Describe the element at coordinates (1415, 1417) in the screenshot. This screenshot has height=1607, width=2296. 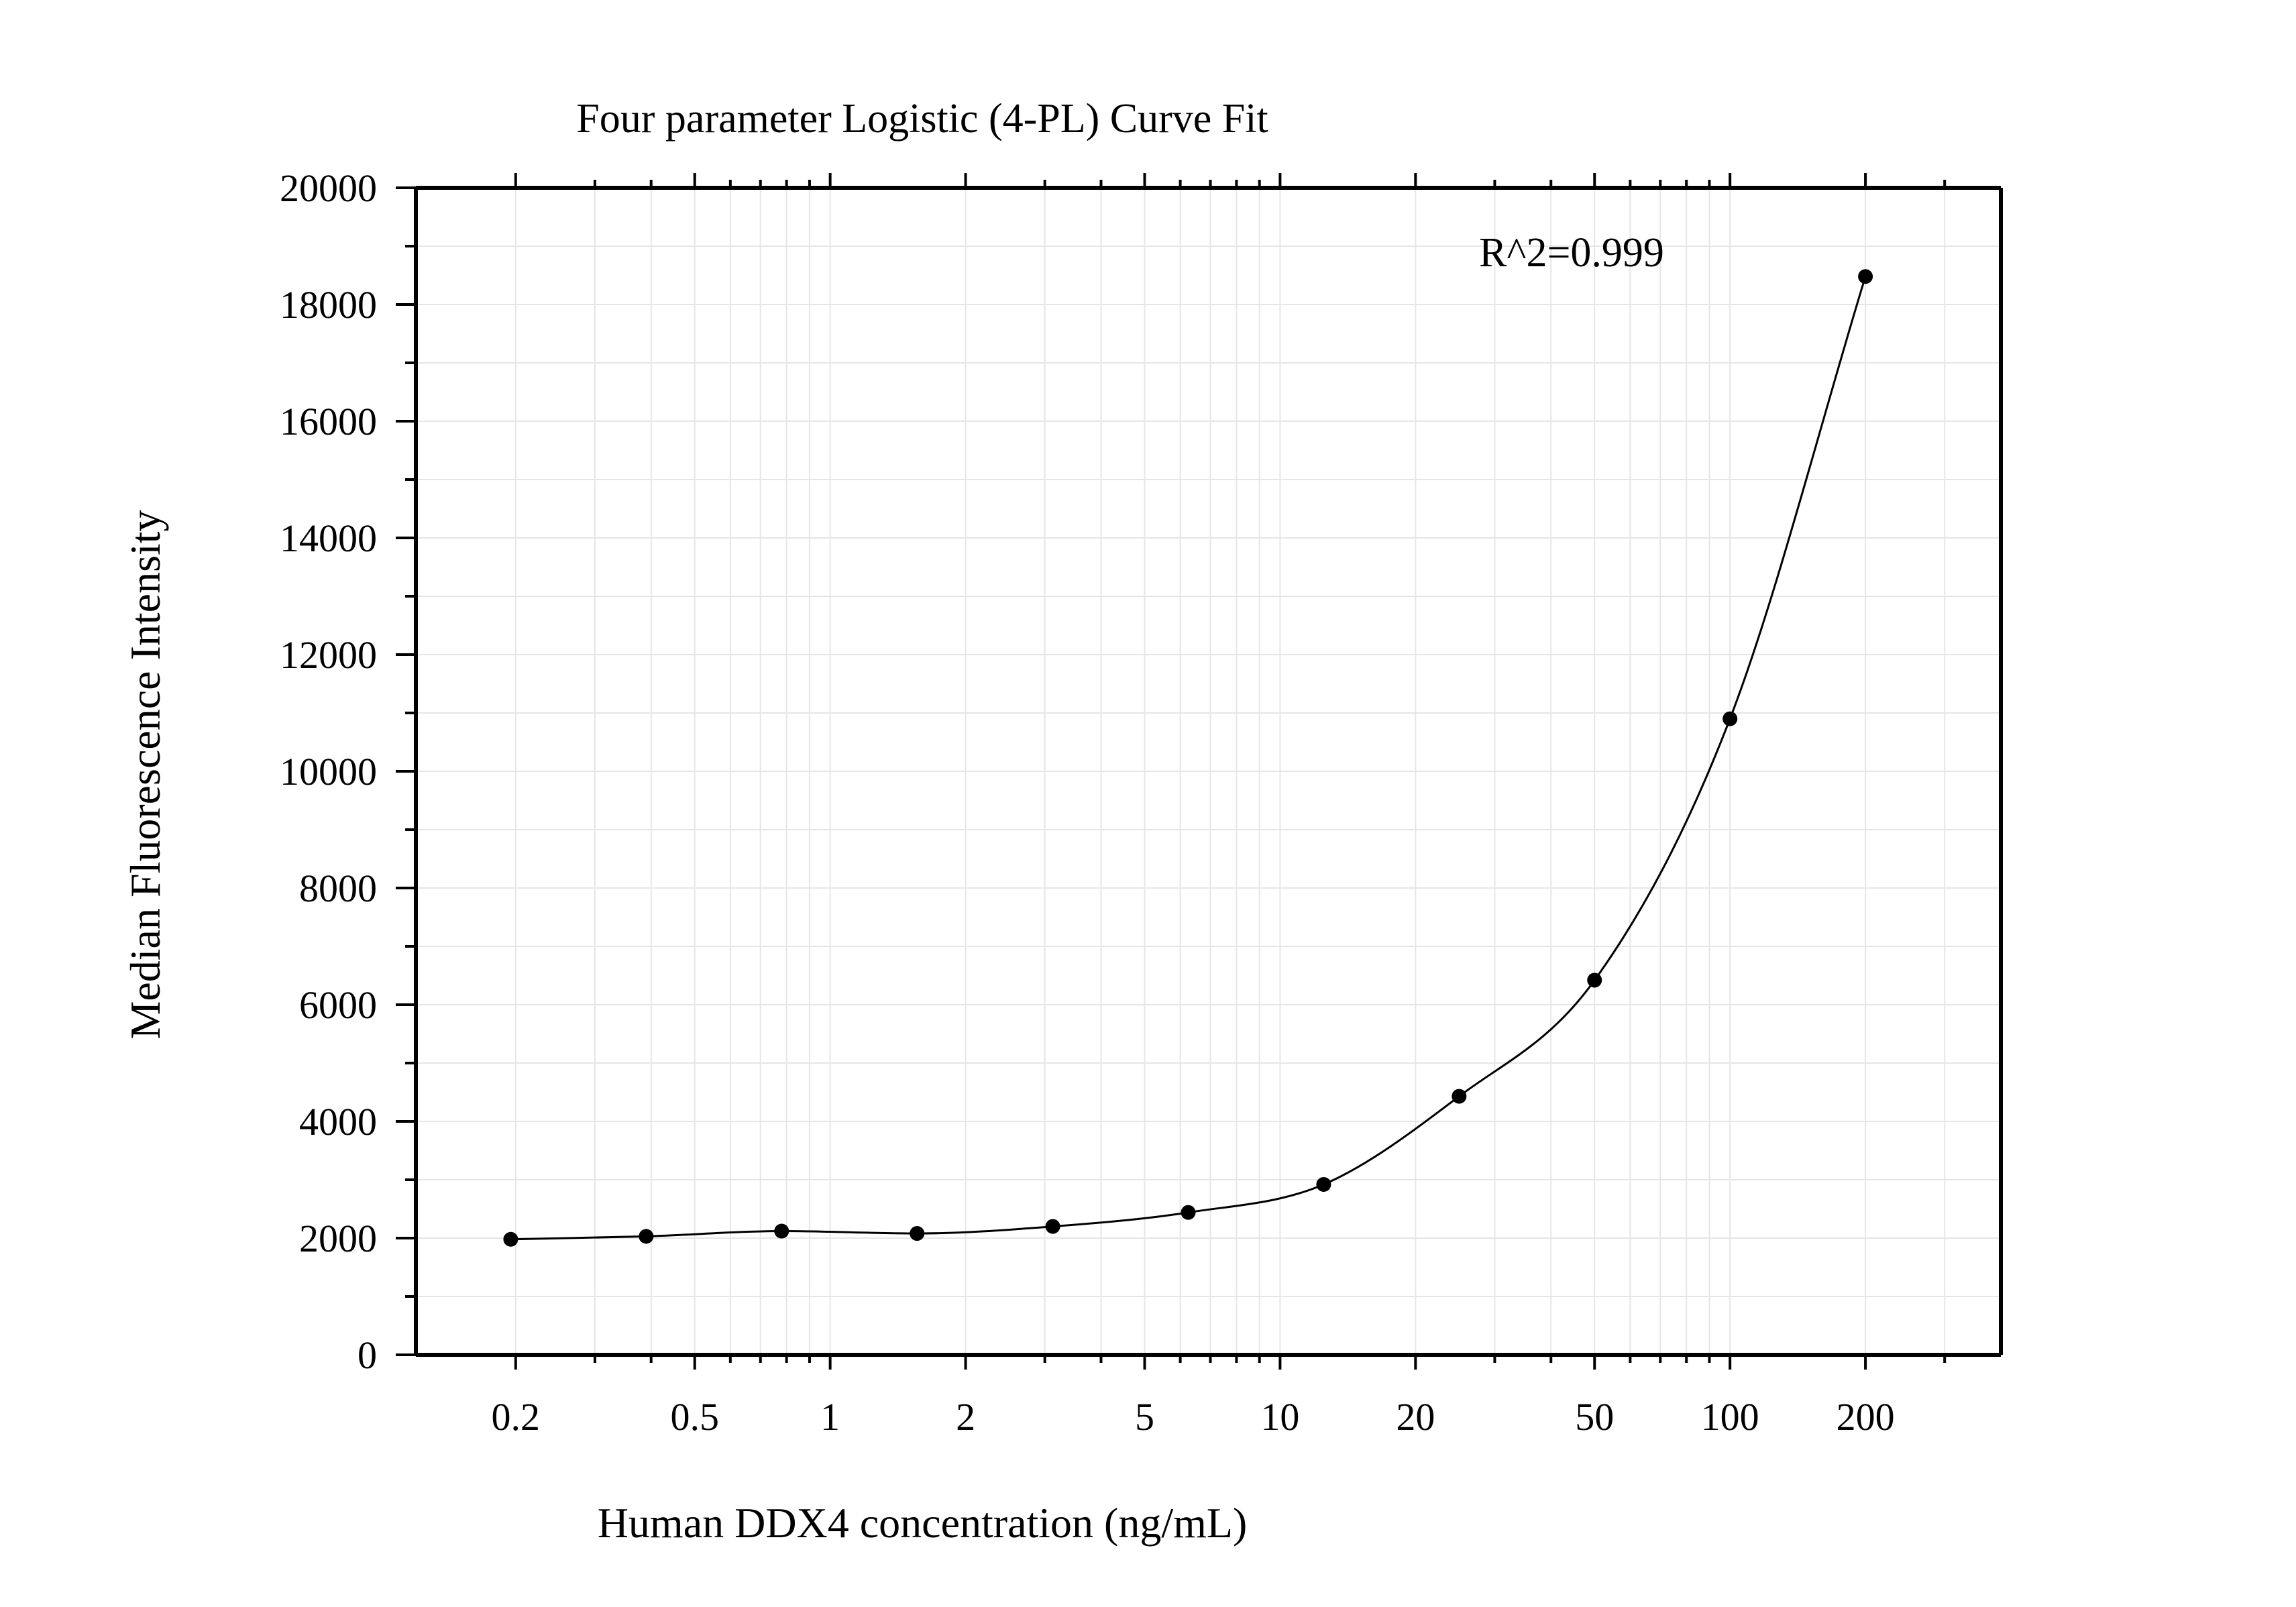
I see `x-tick-label: 20` at that location.